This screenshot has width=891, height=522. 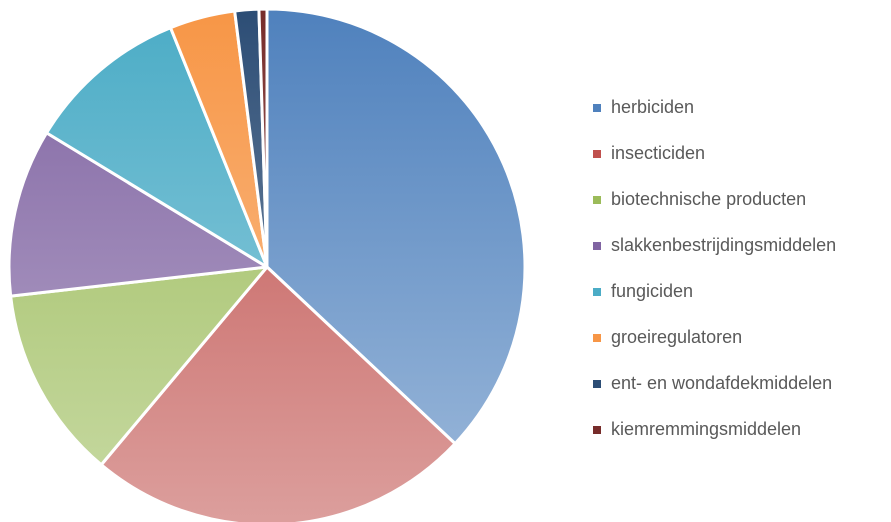 I want to click on legend-label: biotechnische producten, so click(x=708, y=199).